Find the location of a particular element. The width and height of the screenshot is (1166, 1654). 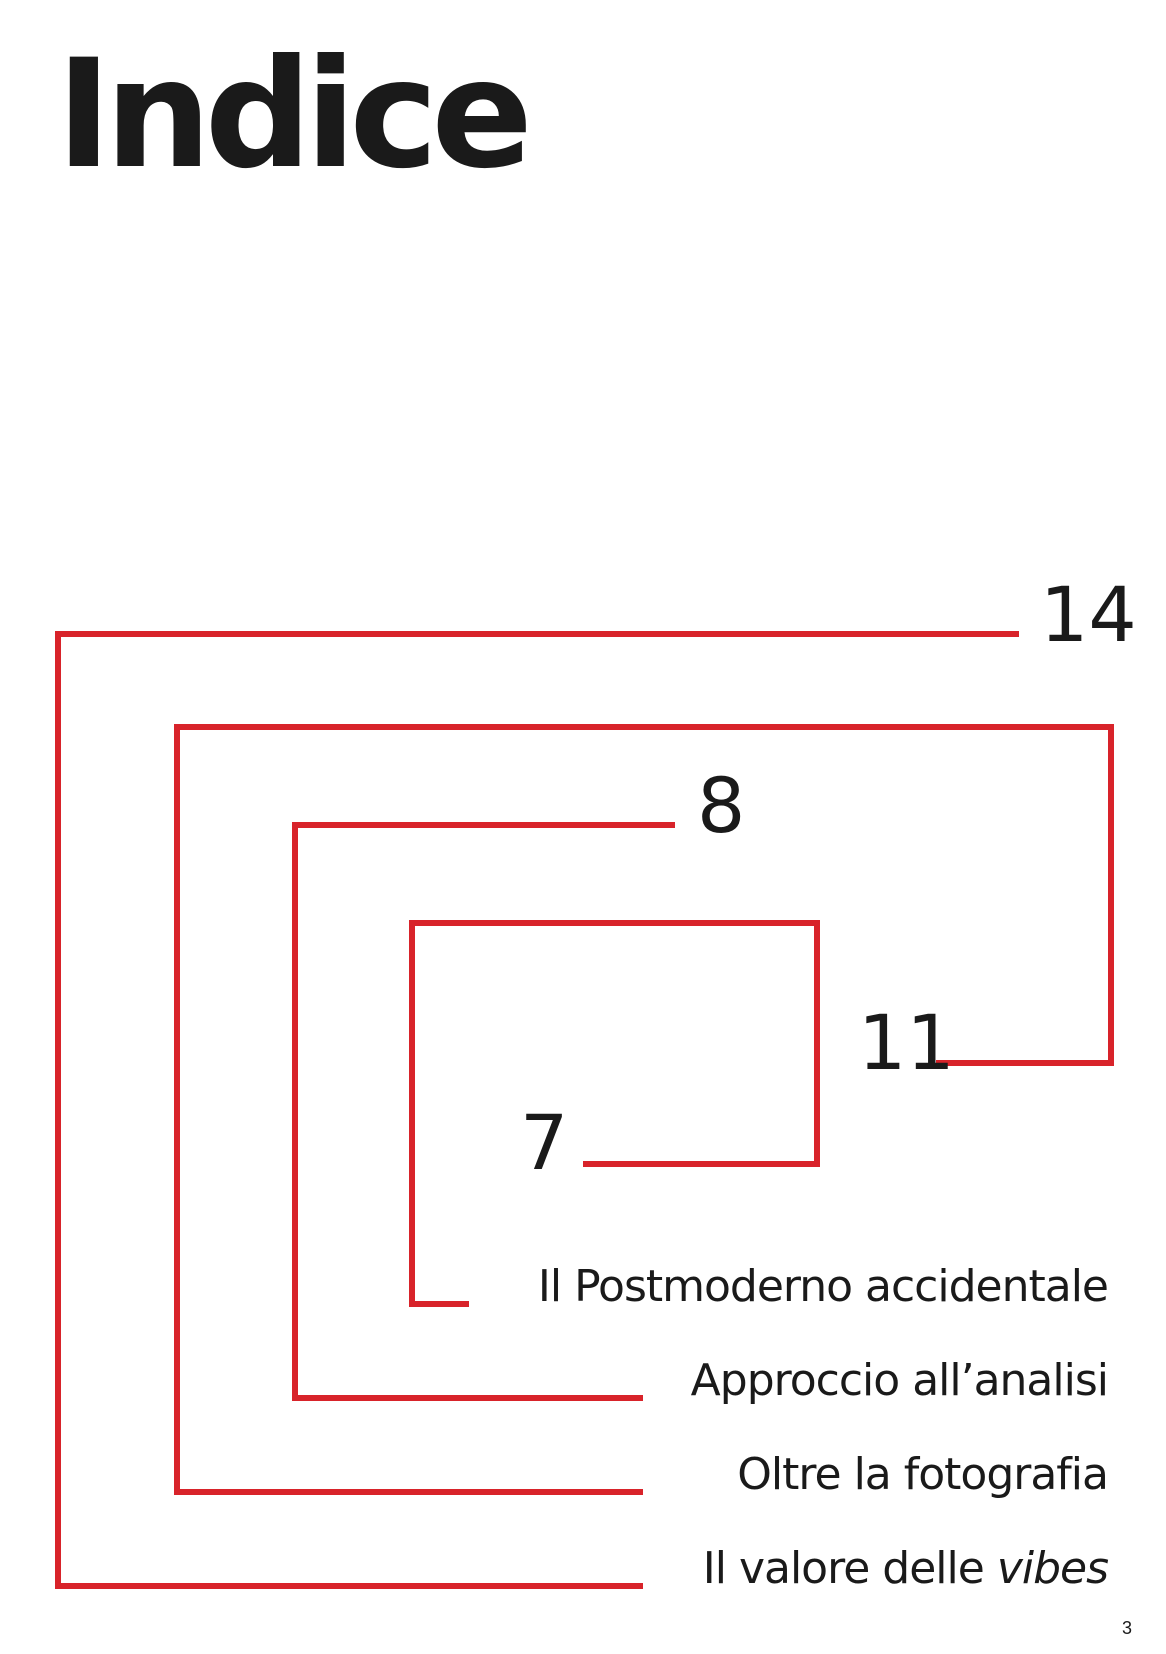

page-number-8: 8 is located at coordinates (721, 805).